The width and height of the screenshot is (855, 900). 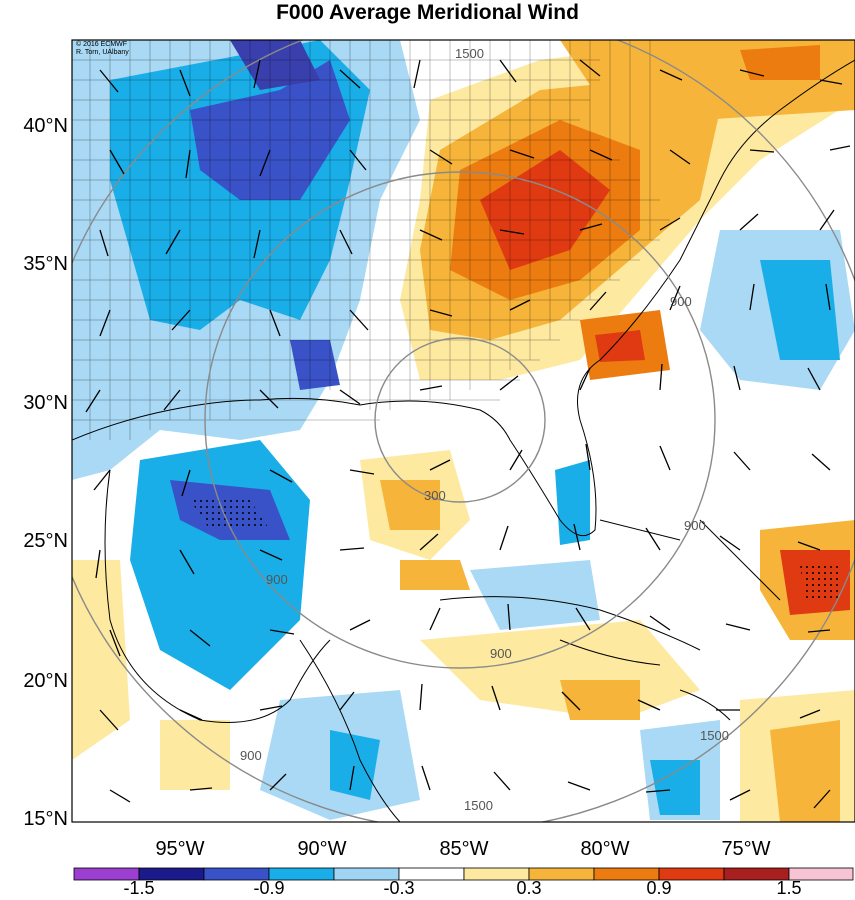 What do you see at coordinates (746, 849) in the screenshot?
I see `lon-label: 75°W` at bounding box center [746, 849].